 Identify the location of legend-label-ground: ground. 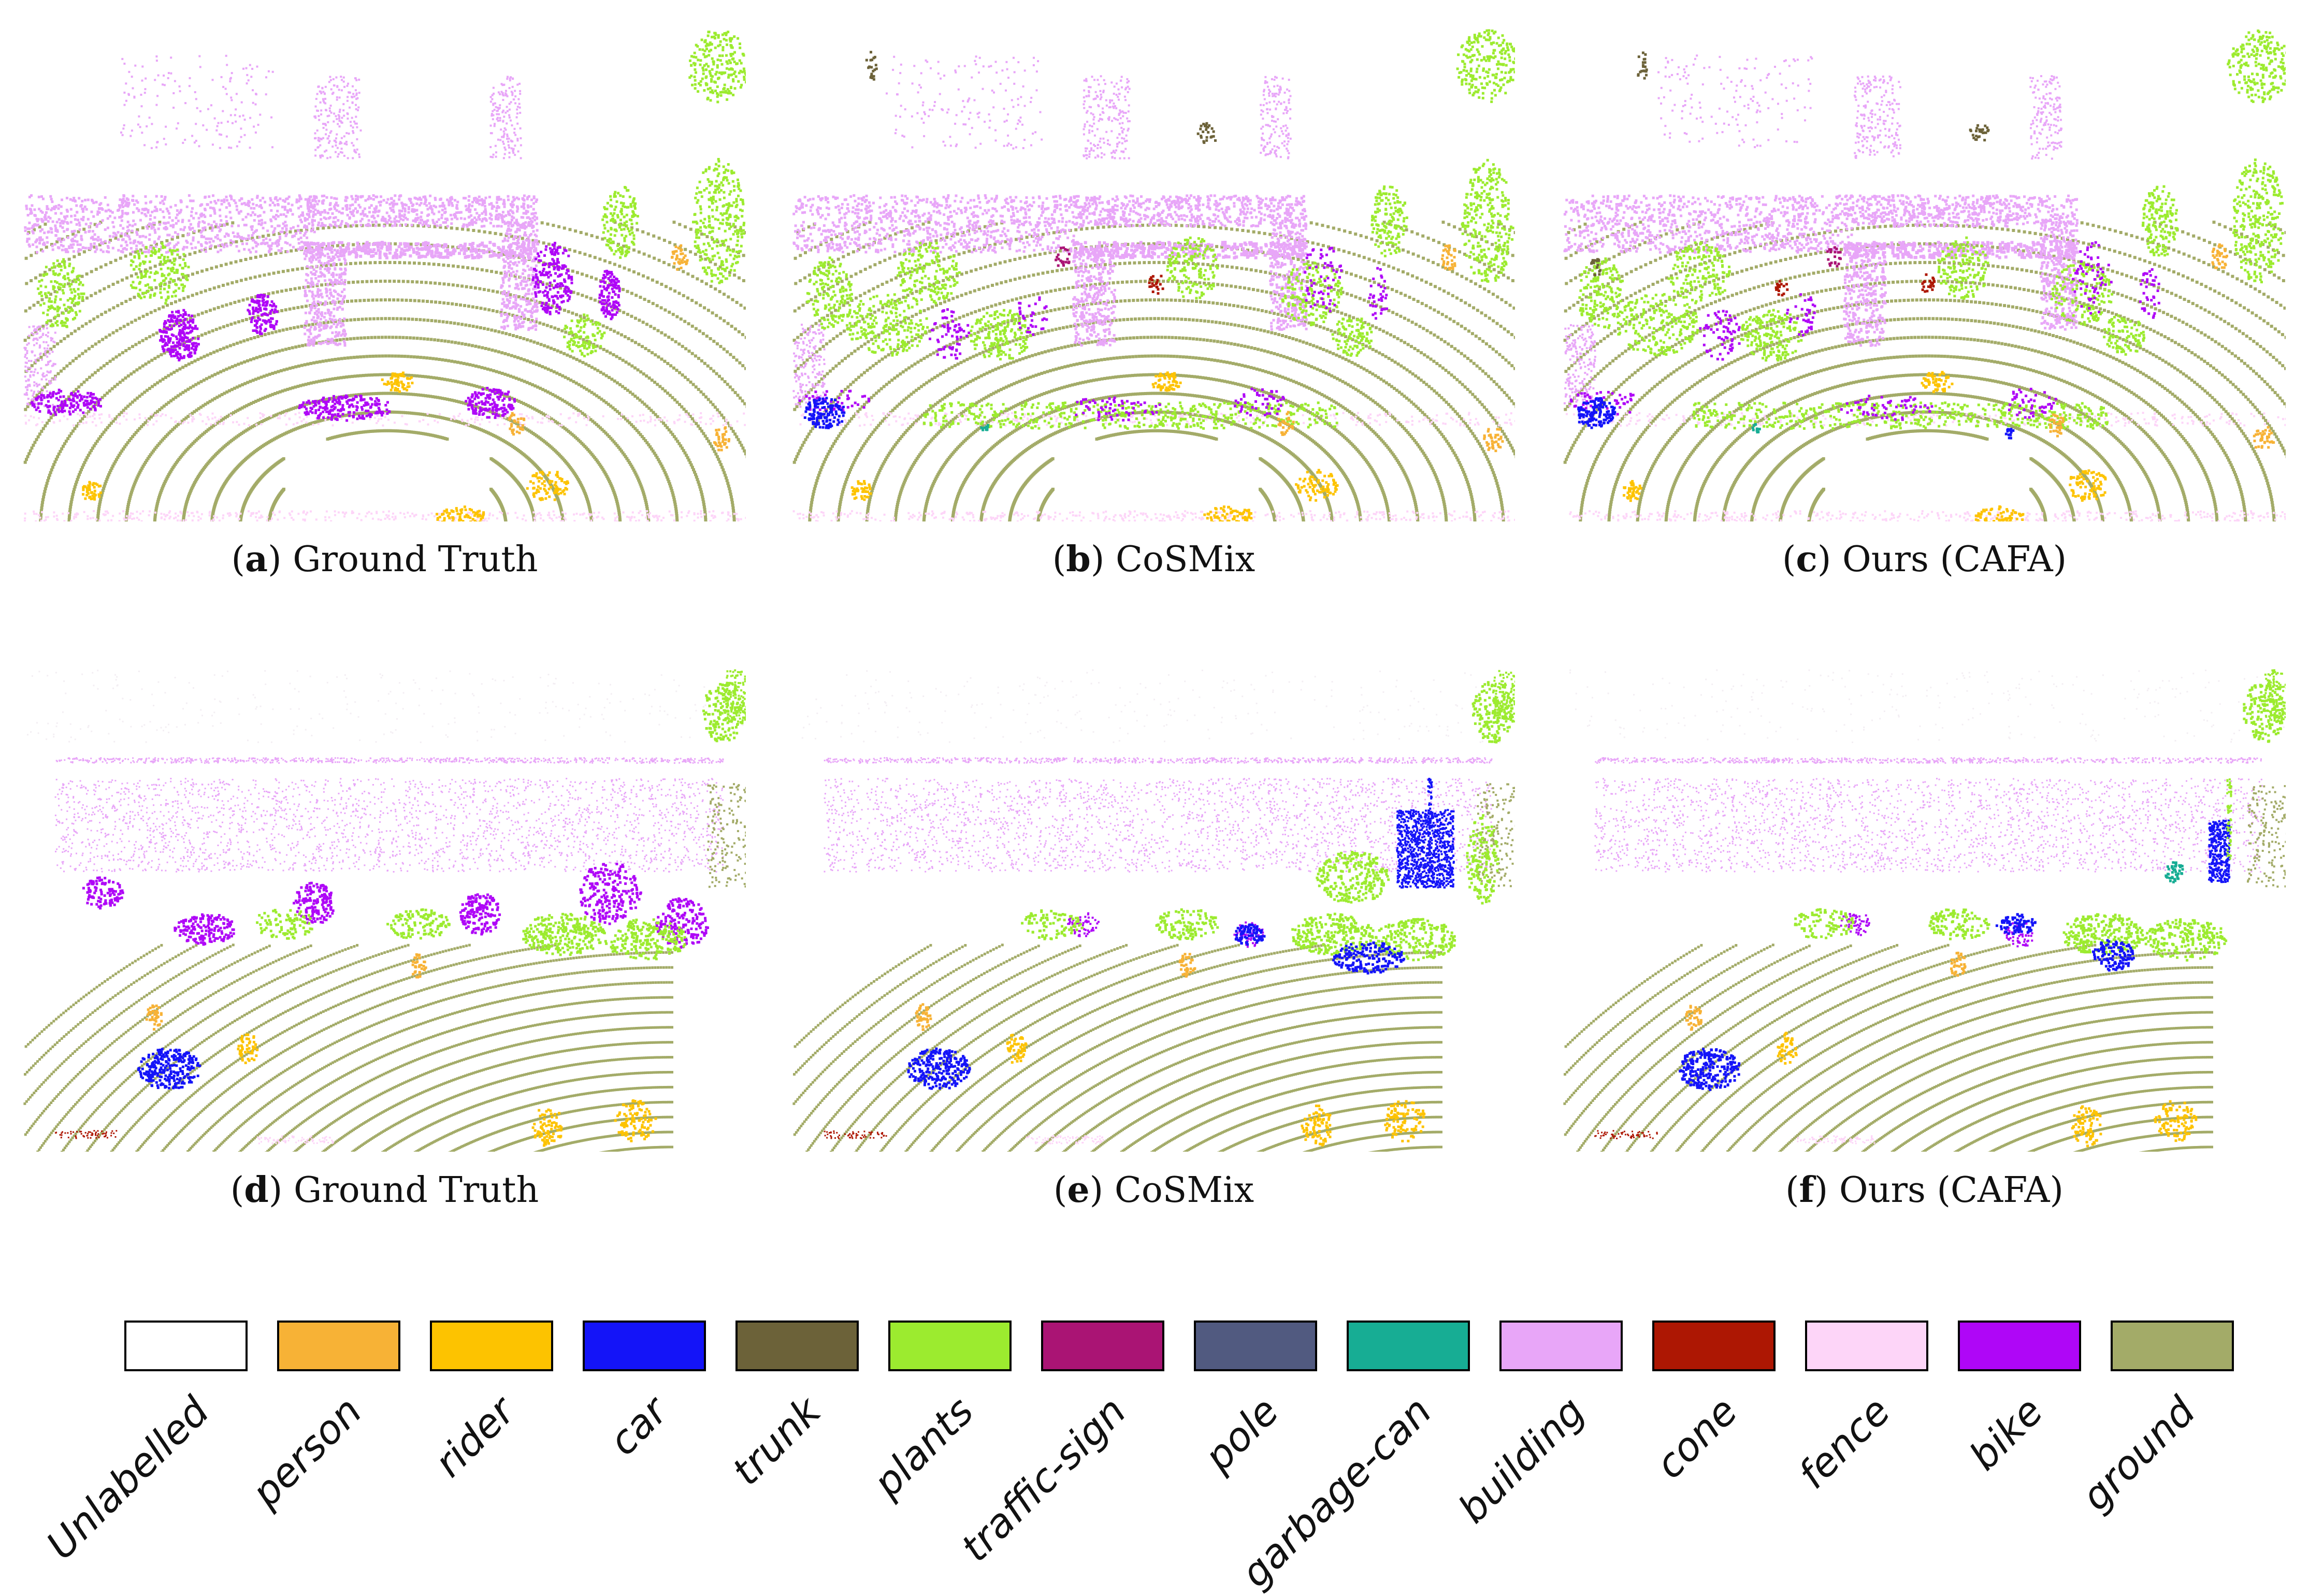
(2138, 1453).